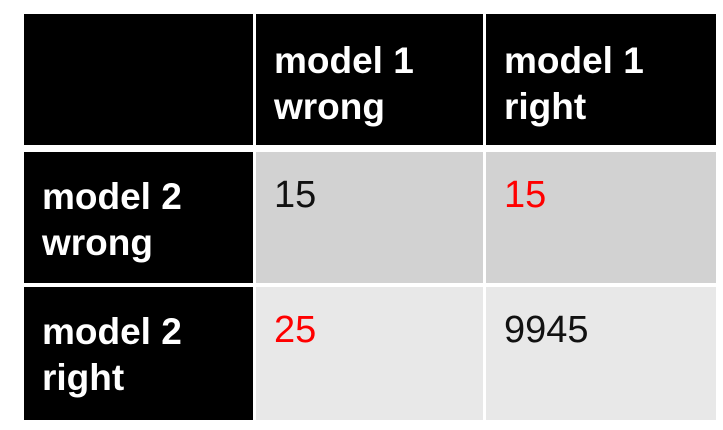 The height and width of the screenshot is (430, 723). Describe the element at coordinates (369, 79) in the screenshot. I see `header-model1-wrong: model 1 wrong` at that location.